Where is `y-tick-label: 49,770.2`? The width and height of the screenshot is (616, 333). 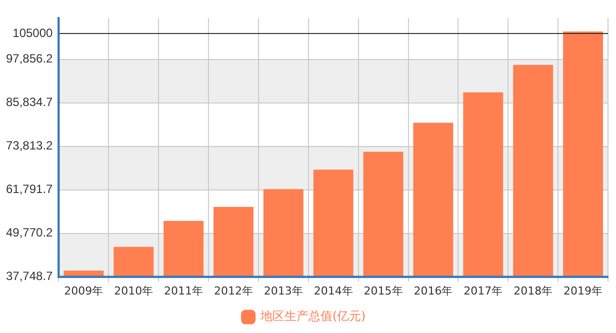 y-tick-label: 49,770.2 is located at coordinates (30, 233).